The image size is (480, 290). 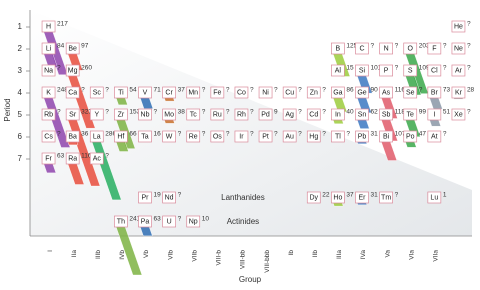 What do you see at coordinates (72, 92) in the screenshot?
I see `element-symbol: Ca` at bounding box center [72, 92].